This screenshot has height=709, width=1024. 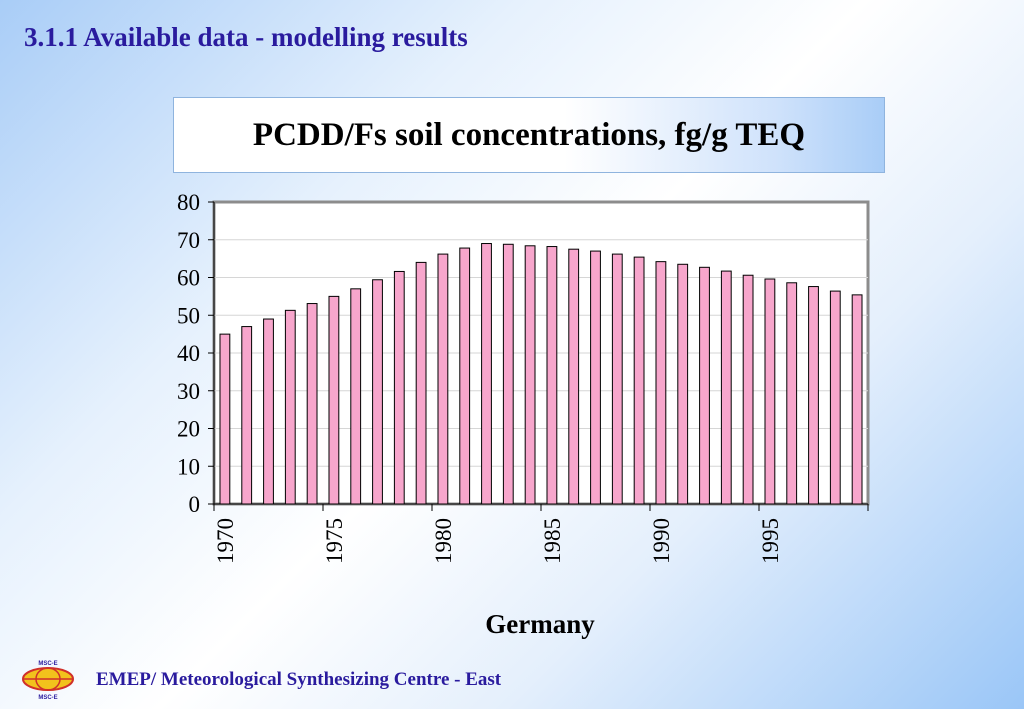 What do you see at coordinates (770, 541) in the screenshot?
I see `x-tick-label: 1995` at bounding box center [770, 541].